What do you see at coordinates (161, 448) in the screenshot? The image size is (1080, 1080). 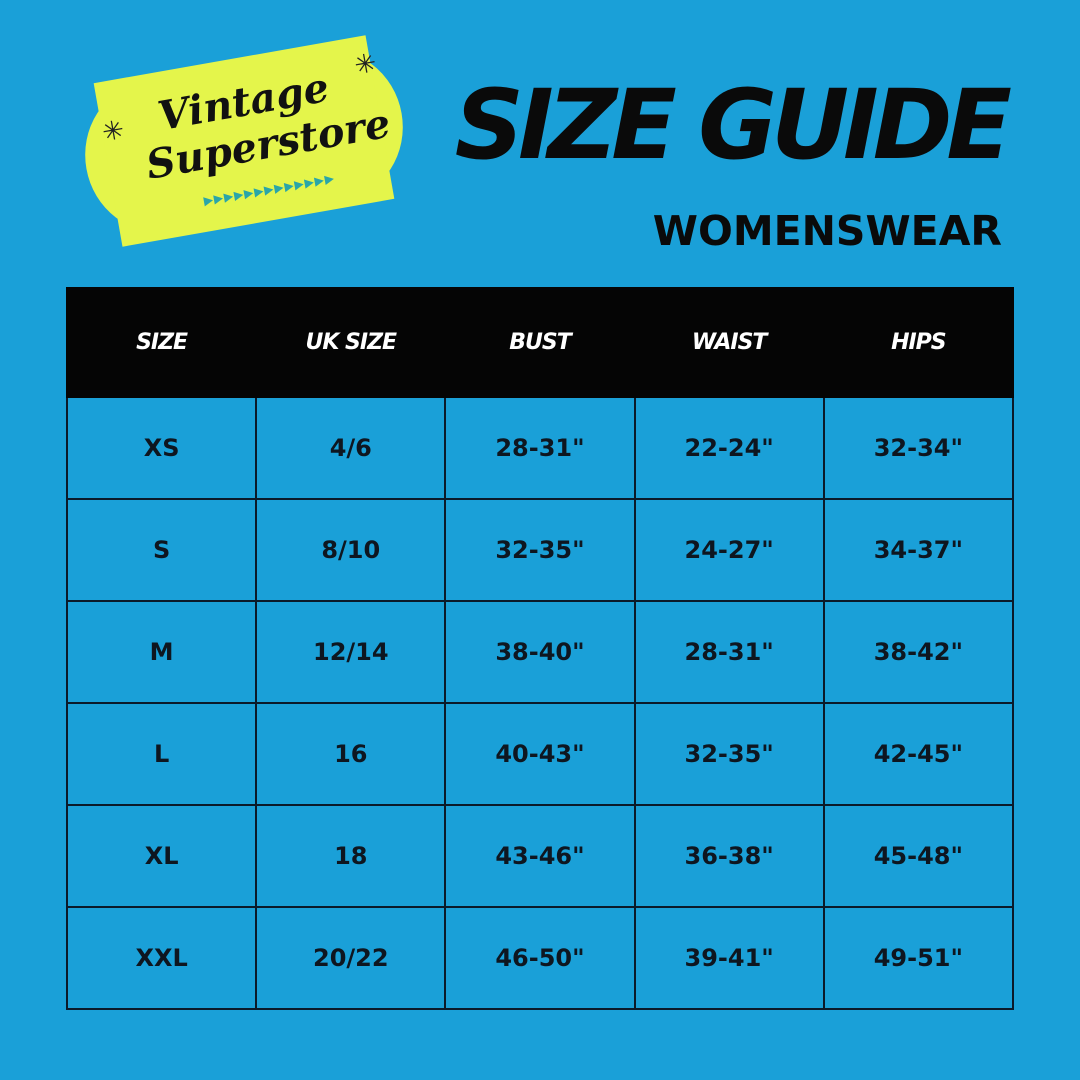 I see `cell-size: XS` at bounding box center [161, 448].